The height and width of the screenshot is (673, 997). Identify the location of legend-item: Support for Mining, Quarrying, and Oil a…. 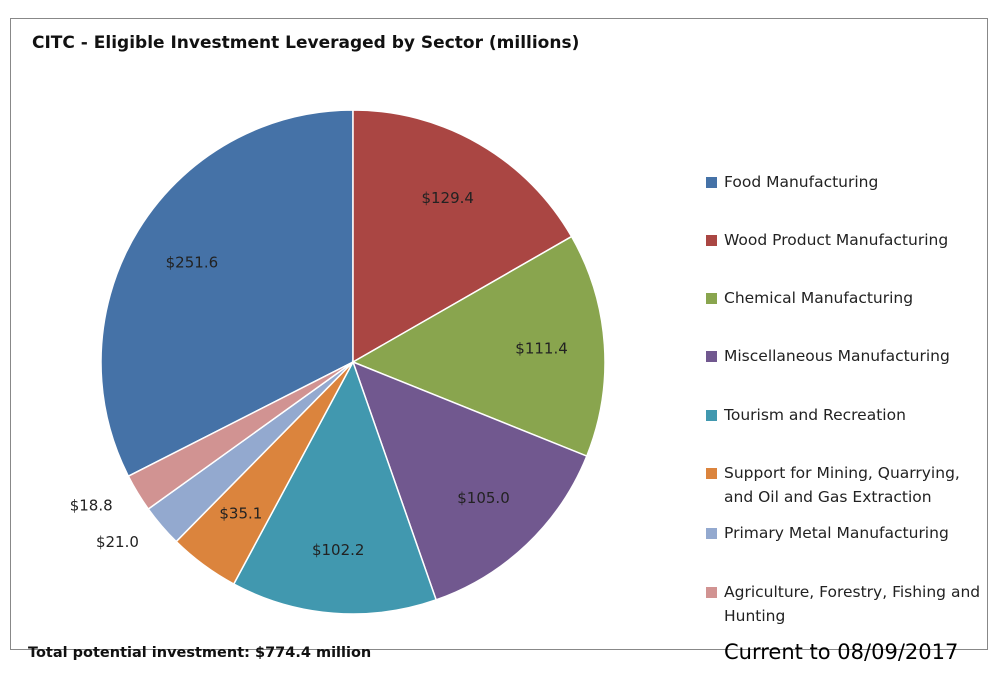
(848, 485).